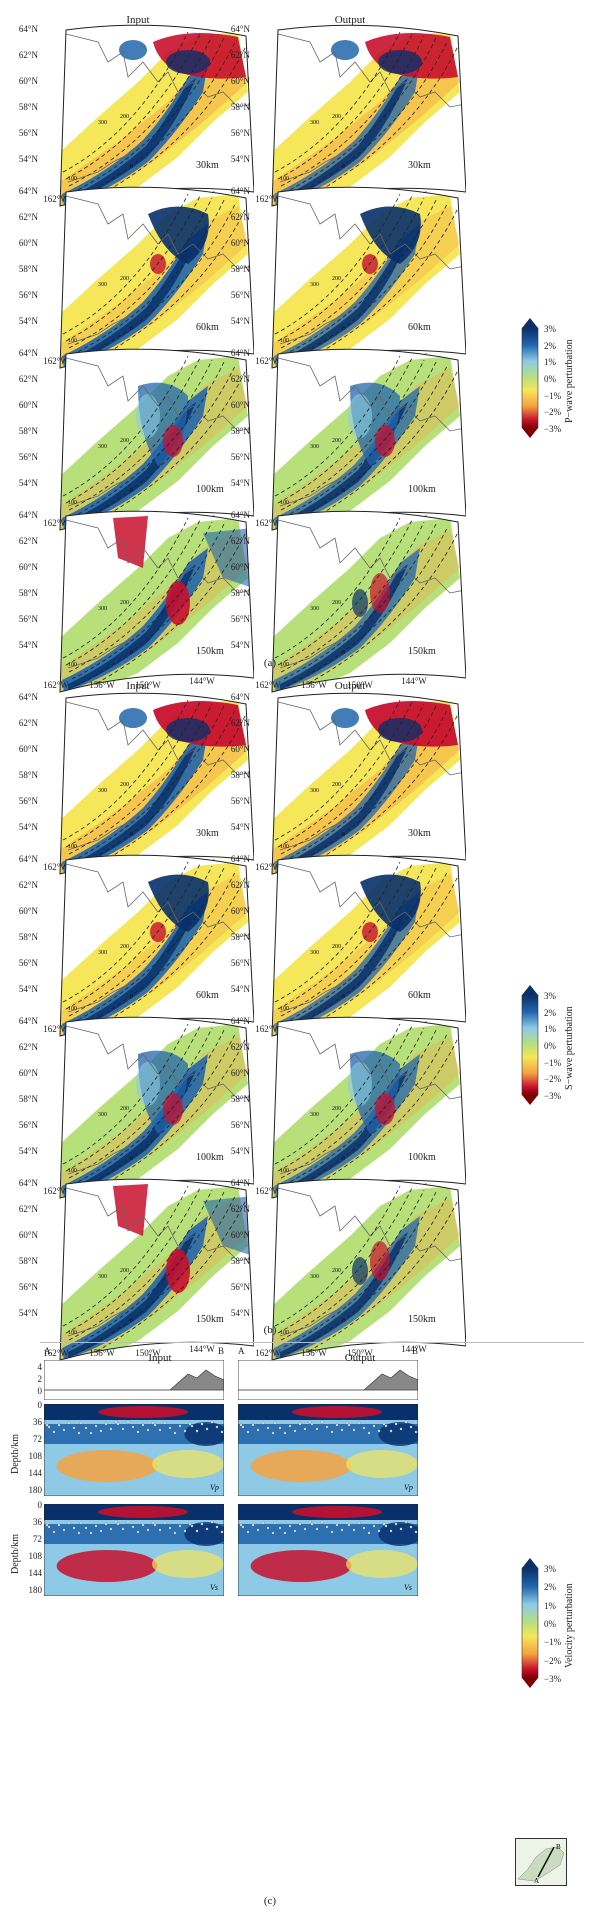 Image resolution: width=591 pixels, height=1913 pixels. I want to click on map-panel-b-input-2: 100 300 200 0, so click(146, 1108).